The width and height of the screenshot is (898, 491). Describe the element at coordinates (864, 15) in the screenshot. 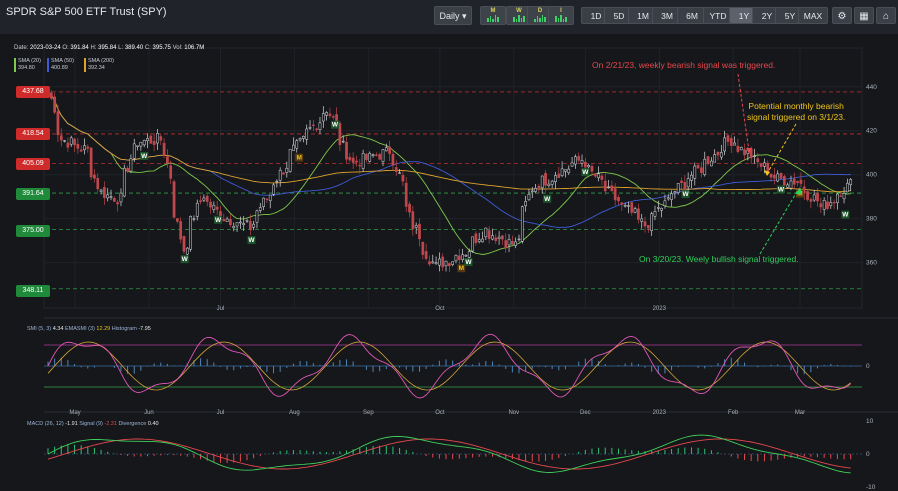

I see `calculator-icon: ▦` at that location.